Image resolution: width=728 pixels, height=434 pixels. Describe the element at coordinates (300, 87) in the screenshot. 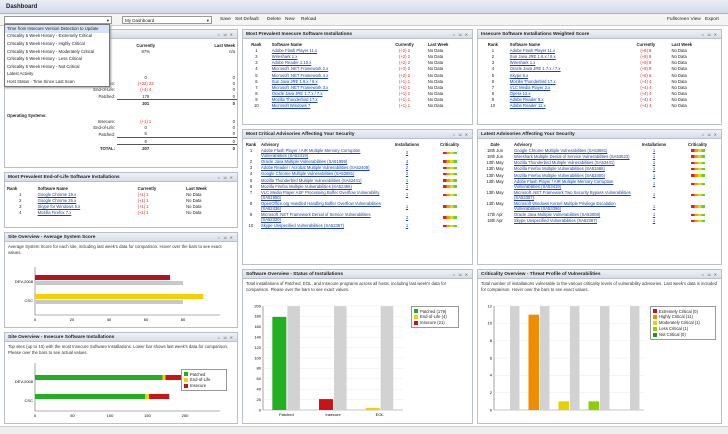

I see `software-link: Microsoft .NET Framework 3.x` at that location.